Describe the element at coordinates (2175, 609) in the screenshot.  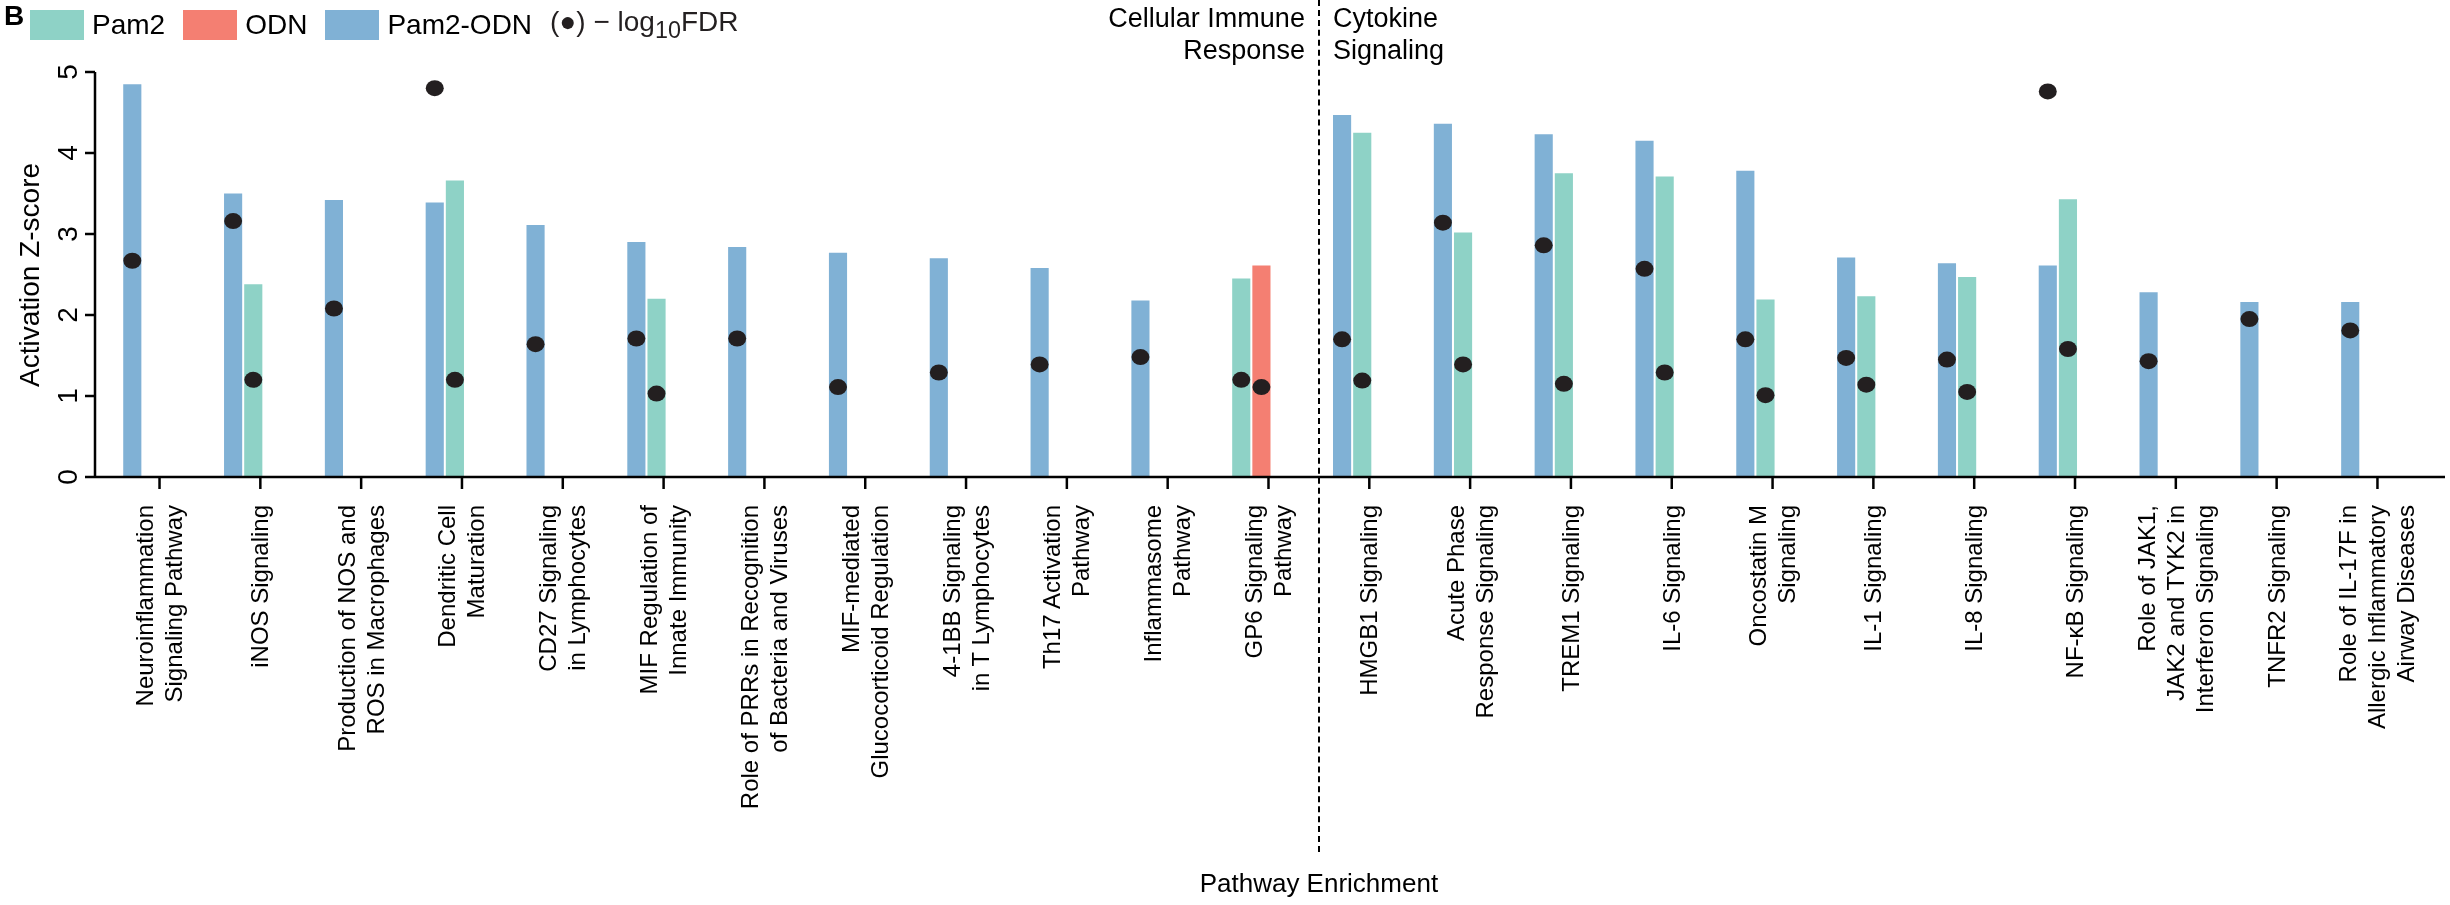
I see `x-tick-label: Role of JAK1, JAK2 and TYK2 in Interferon Signaling` at that location.